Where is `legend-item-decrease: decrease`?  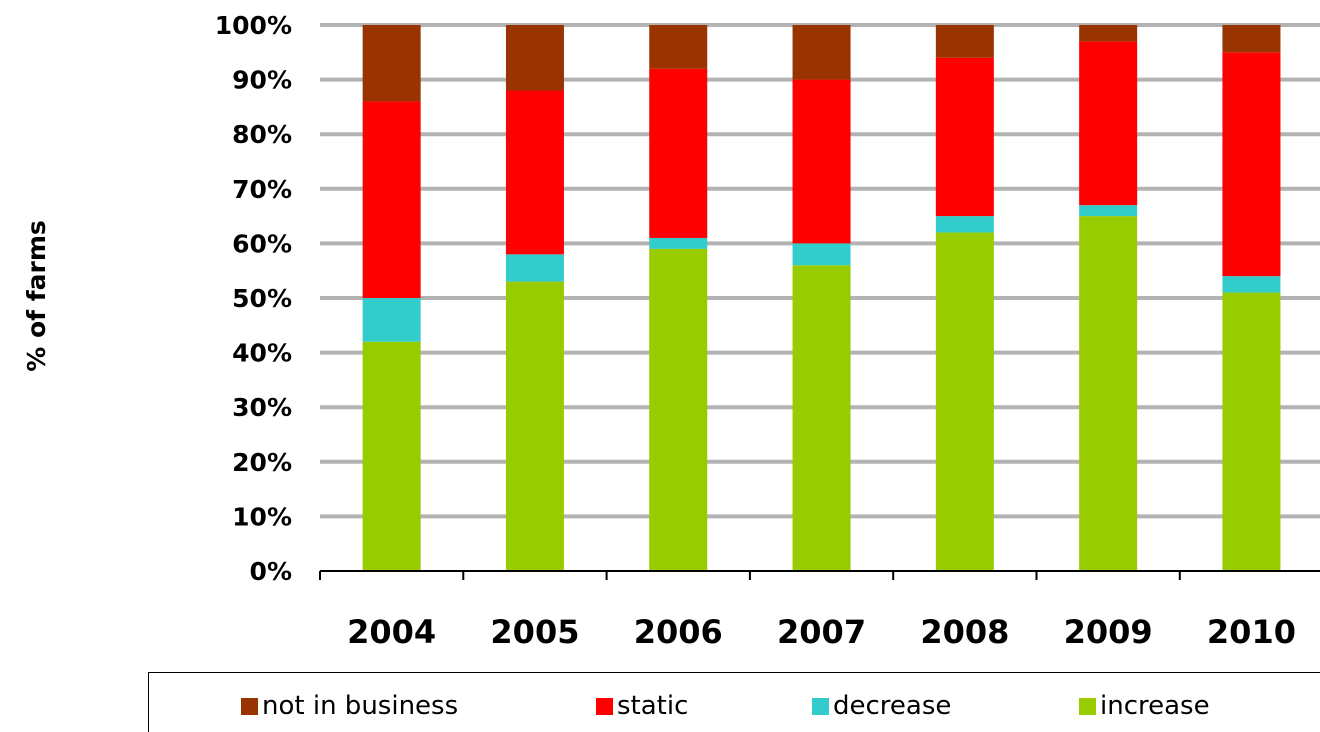
legend-item-decrease: decrease is located at coordinates (881, 706).